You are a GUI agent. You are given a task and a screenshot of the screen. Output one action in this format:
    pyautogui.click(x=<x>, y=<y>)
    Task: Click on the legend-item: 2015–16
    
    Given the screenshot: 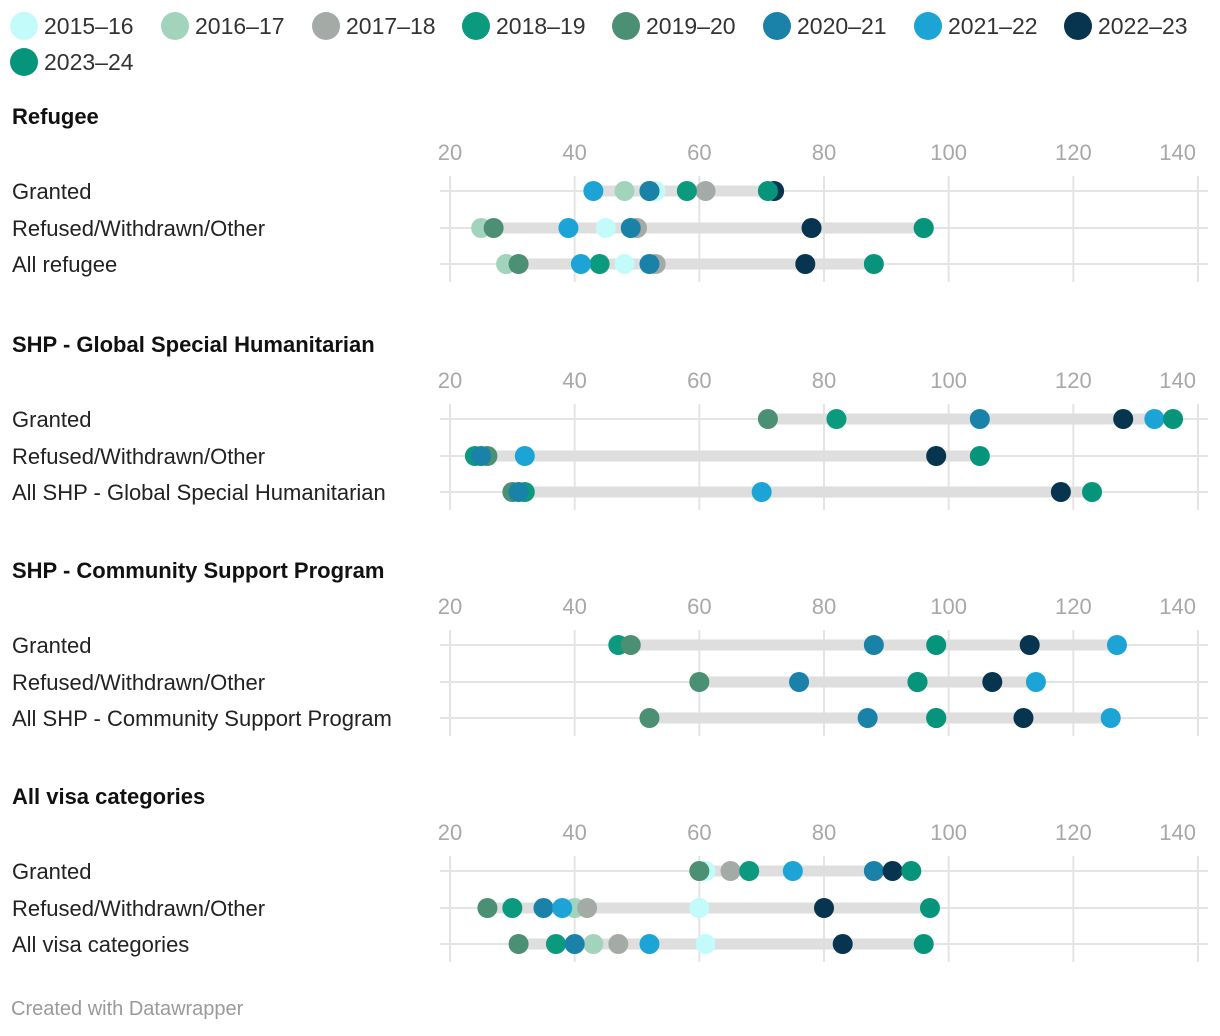 What is the action you would take?
    pyautogui.click(x=72, y=26)
    